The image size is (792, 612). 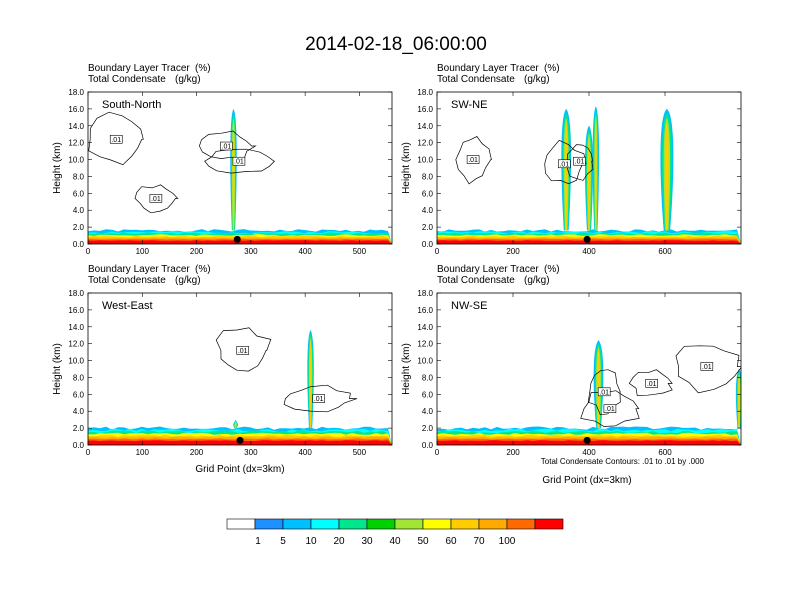 I want to click on legend-label: 20, so click(x=339, y=541).